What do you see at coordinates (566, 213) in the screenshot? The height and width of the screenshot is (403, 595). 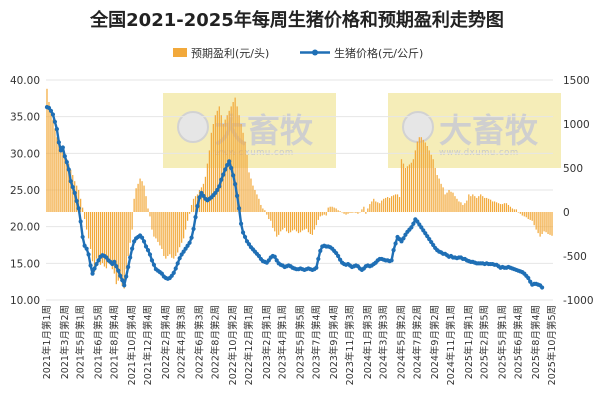 I see `y-right-tick-label: 0` at bounding box center [566, 213].